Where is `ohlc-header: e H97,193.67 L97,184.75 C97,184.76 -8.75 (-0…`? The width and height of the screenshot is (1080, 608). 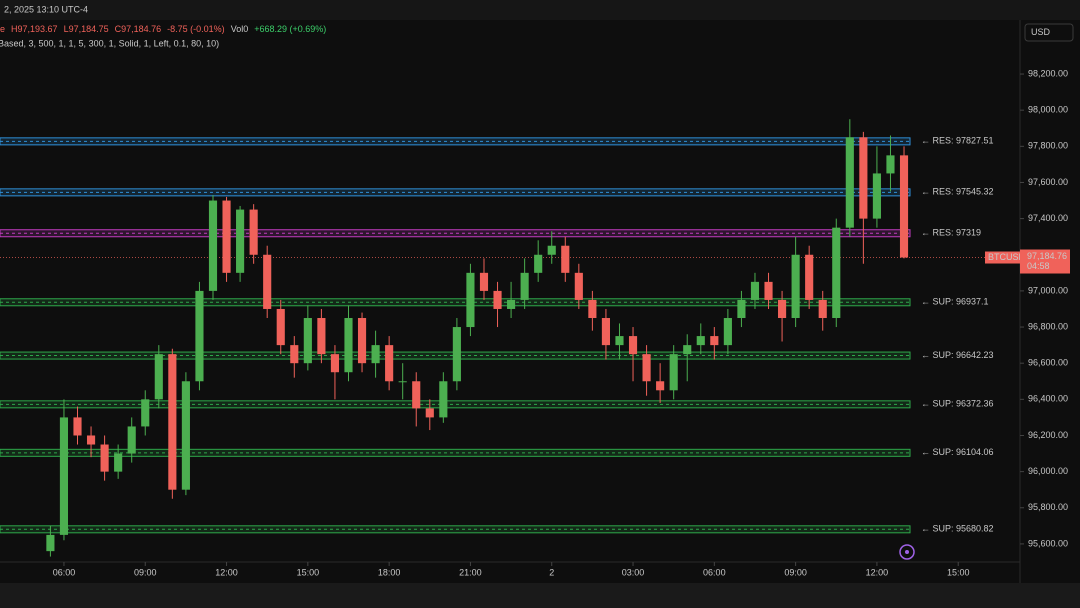 ohlc-header: e H97,193.67 L97,184.75 C97,184.76 -8.75 (-0… is located at coordinates (163, 29).